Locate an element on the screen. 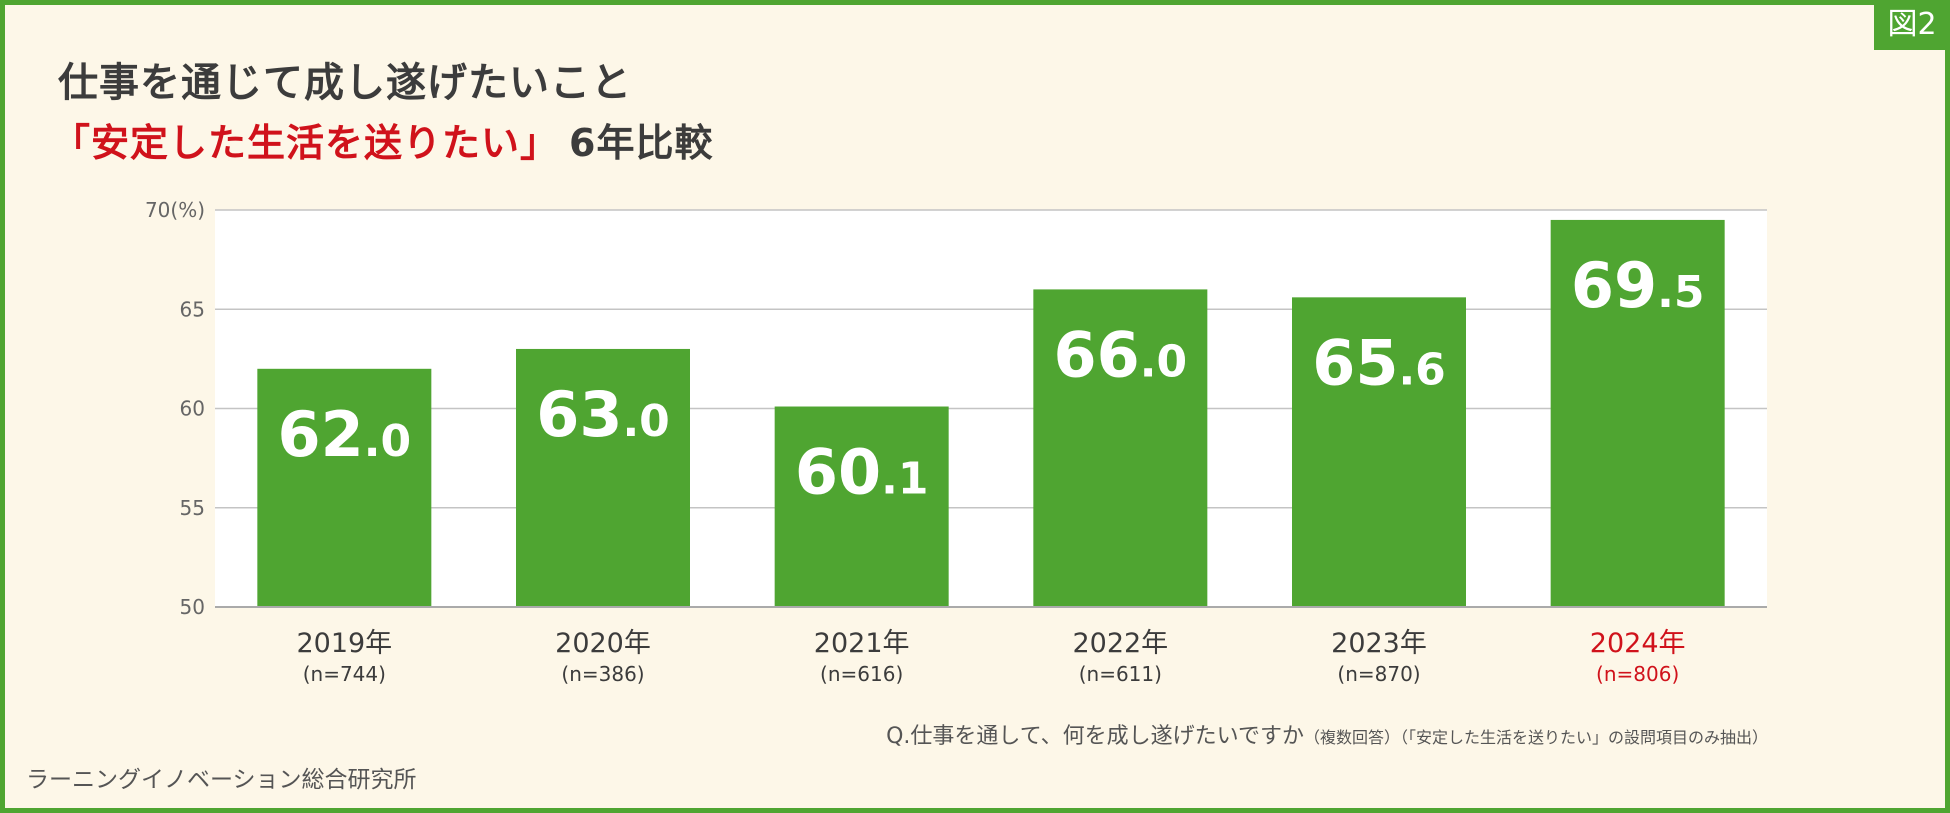 Image resolution: width=1950 pixels, height=813 pixels. chart-subtitle: 「安定した生活を送りたい」 6年比較 is located at coordinates (382, 139).